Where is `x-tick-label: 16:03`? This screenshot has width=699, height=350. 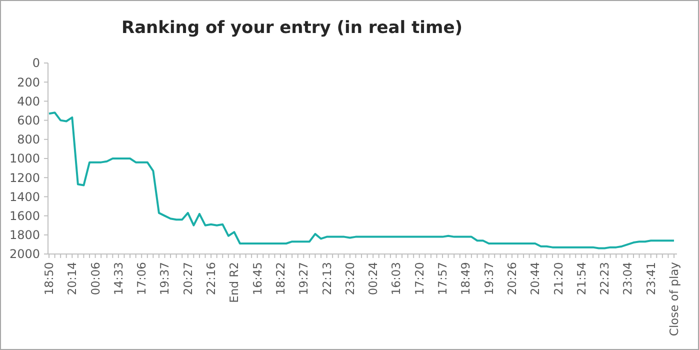 x-tick-label: 16:03 is located at coordinates (396, 279).